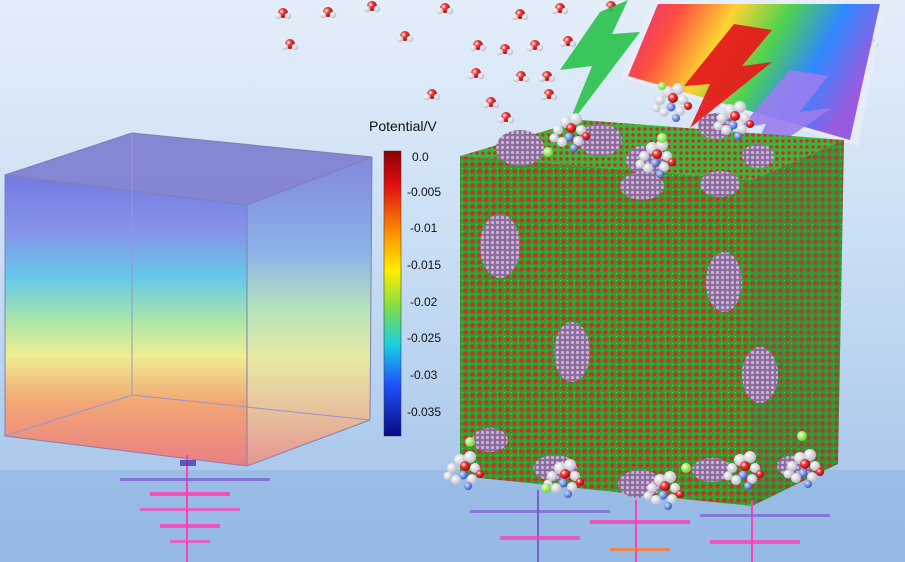 This screenshot has width=905, height=562. I want to click on colorbar-tick-3: -0.015, so click(424, 265).